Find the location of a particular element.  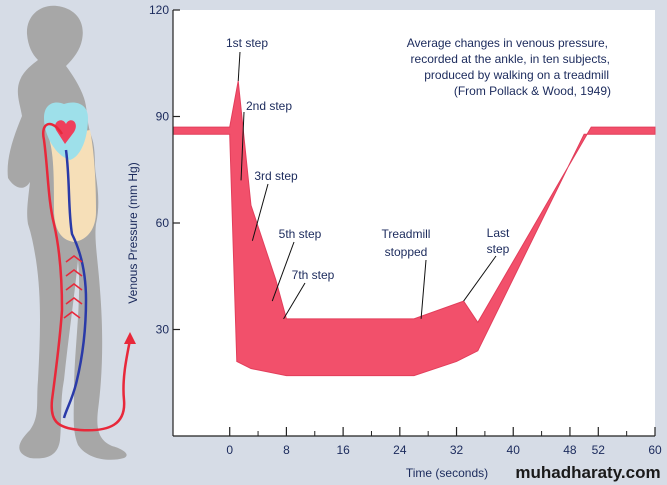

torso-overlay is located at coordinates (72, 186).